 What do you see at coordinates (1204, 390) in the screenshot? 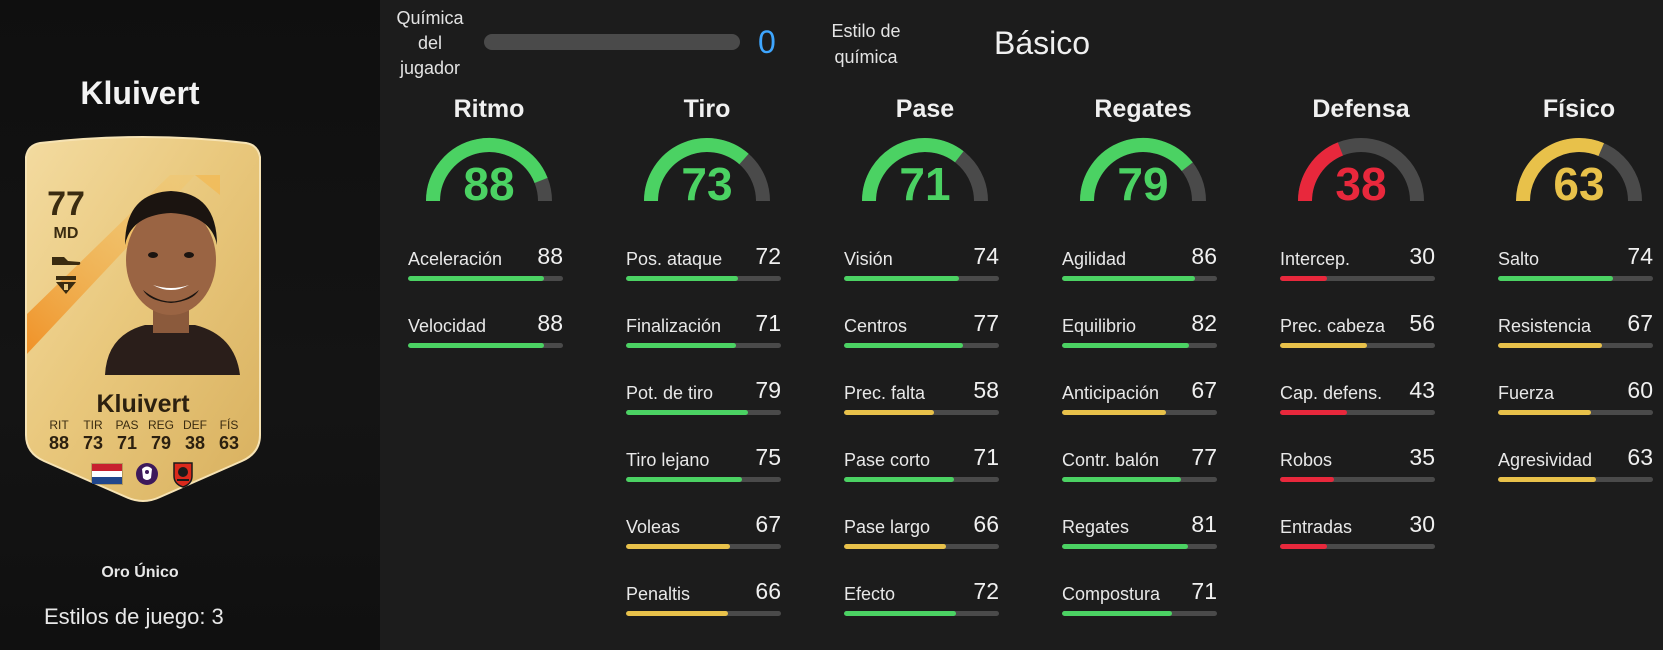
I see `attribute-value: 67` at bounding box center [1204, 390].